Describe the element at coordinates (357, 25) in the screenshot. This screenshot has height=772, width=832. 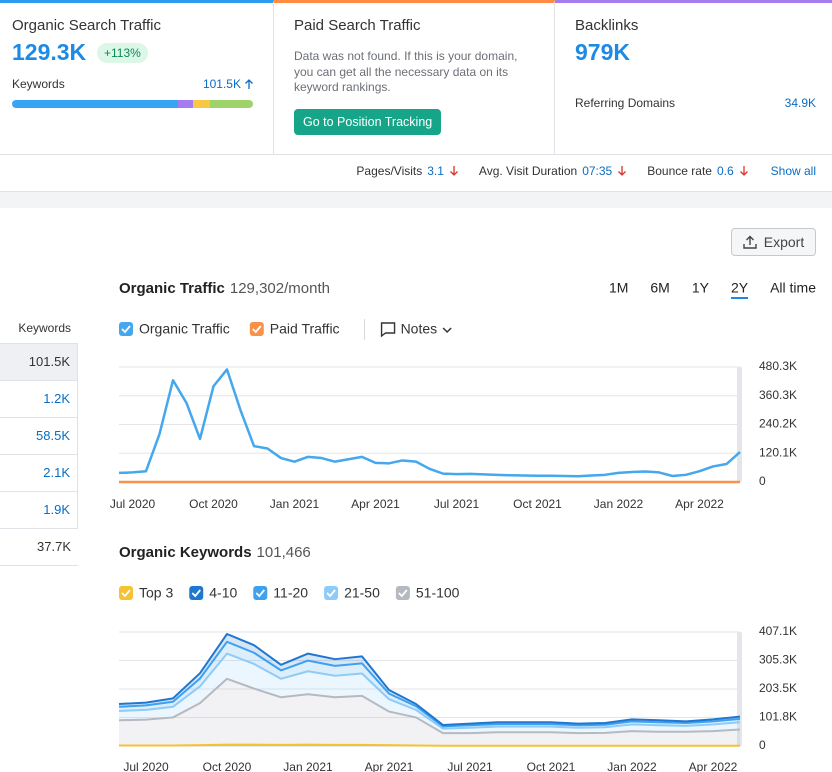
I see `card-title: Paid Search Traffic` at that location.